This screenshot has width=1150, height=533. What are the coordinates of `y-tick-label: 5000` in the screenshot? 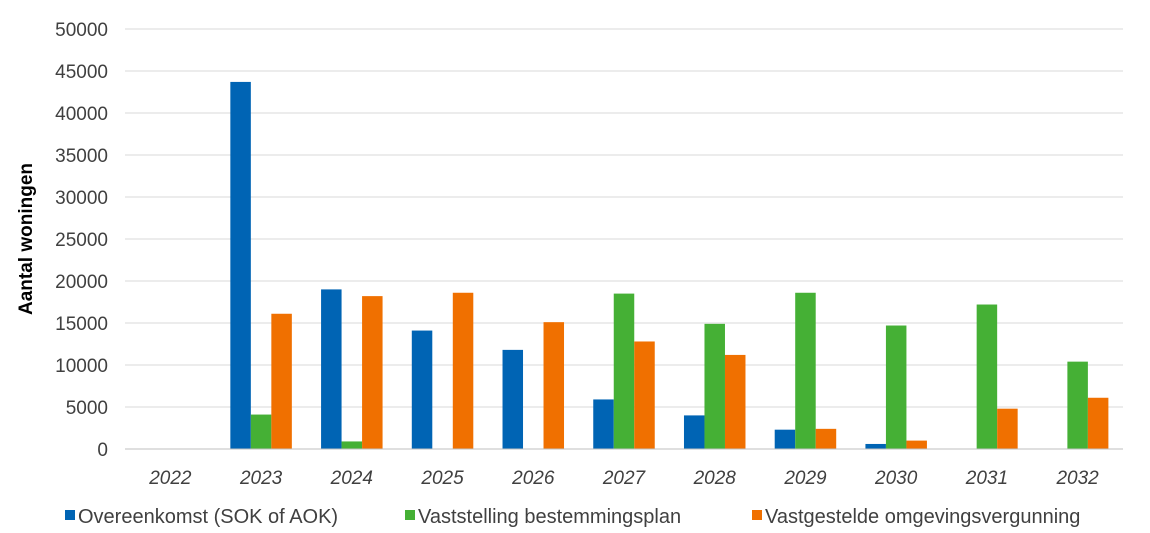 It's located at (87, 408).